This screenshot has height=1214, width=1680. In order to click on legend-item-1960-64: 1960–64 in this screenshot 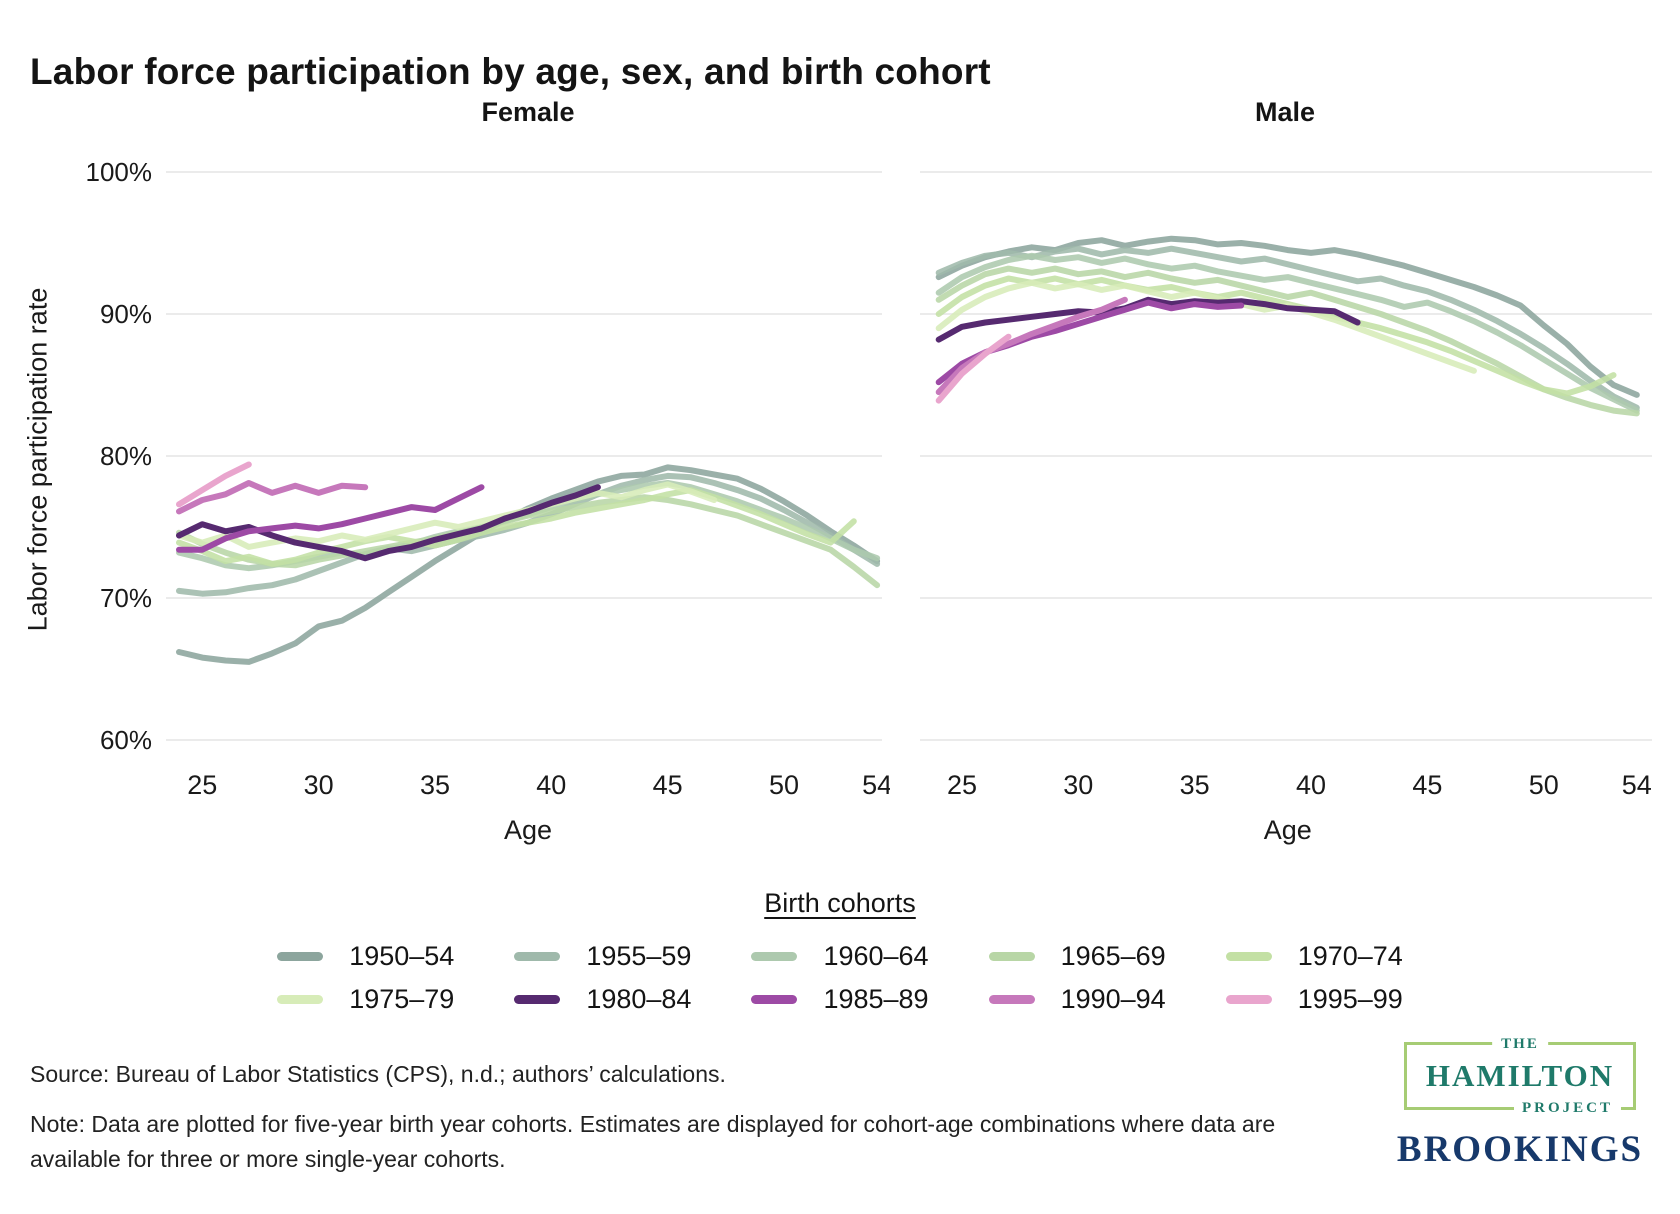, I will do `click(840, 956)`.